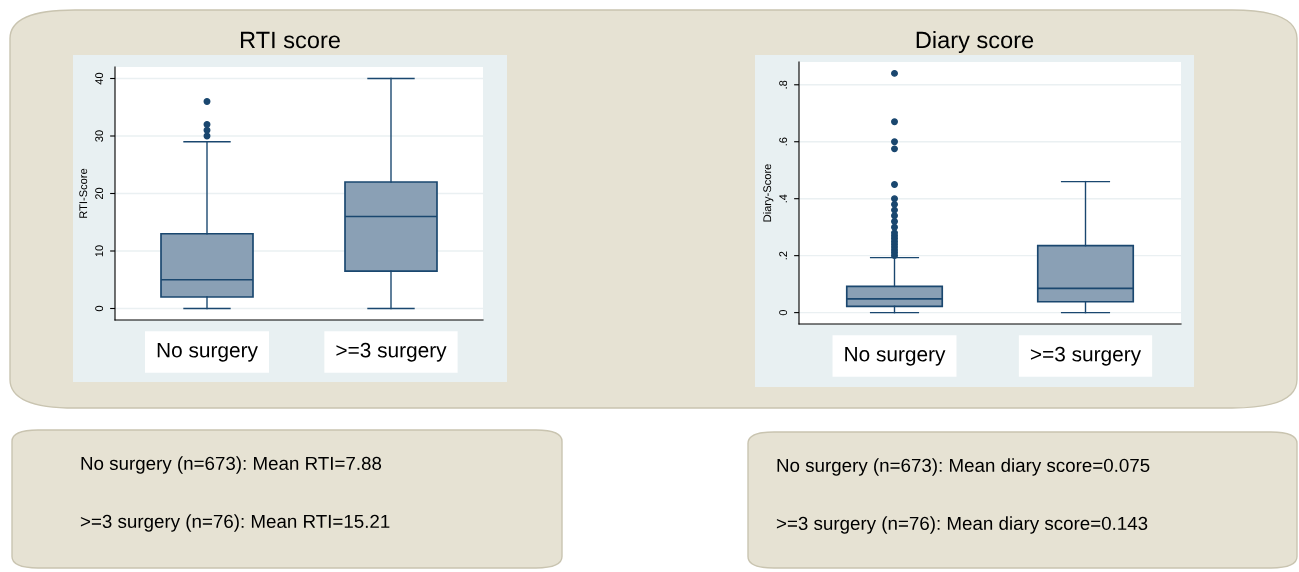 This screenshot has width=1299, height=572. What do you see at coordinates (290, 40) in the screenshot?
I see `chart-title: RTI score` at bounding box center [290, 40].